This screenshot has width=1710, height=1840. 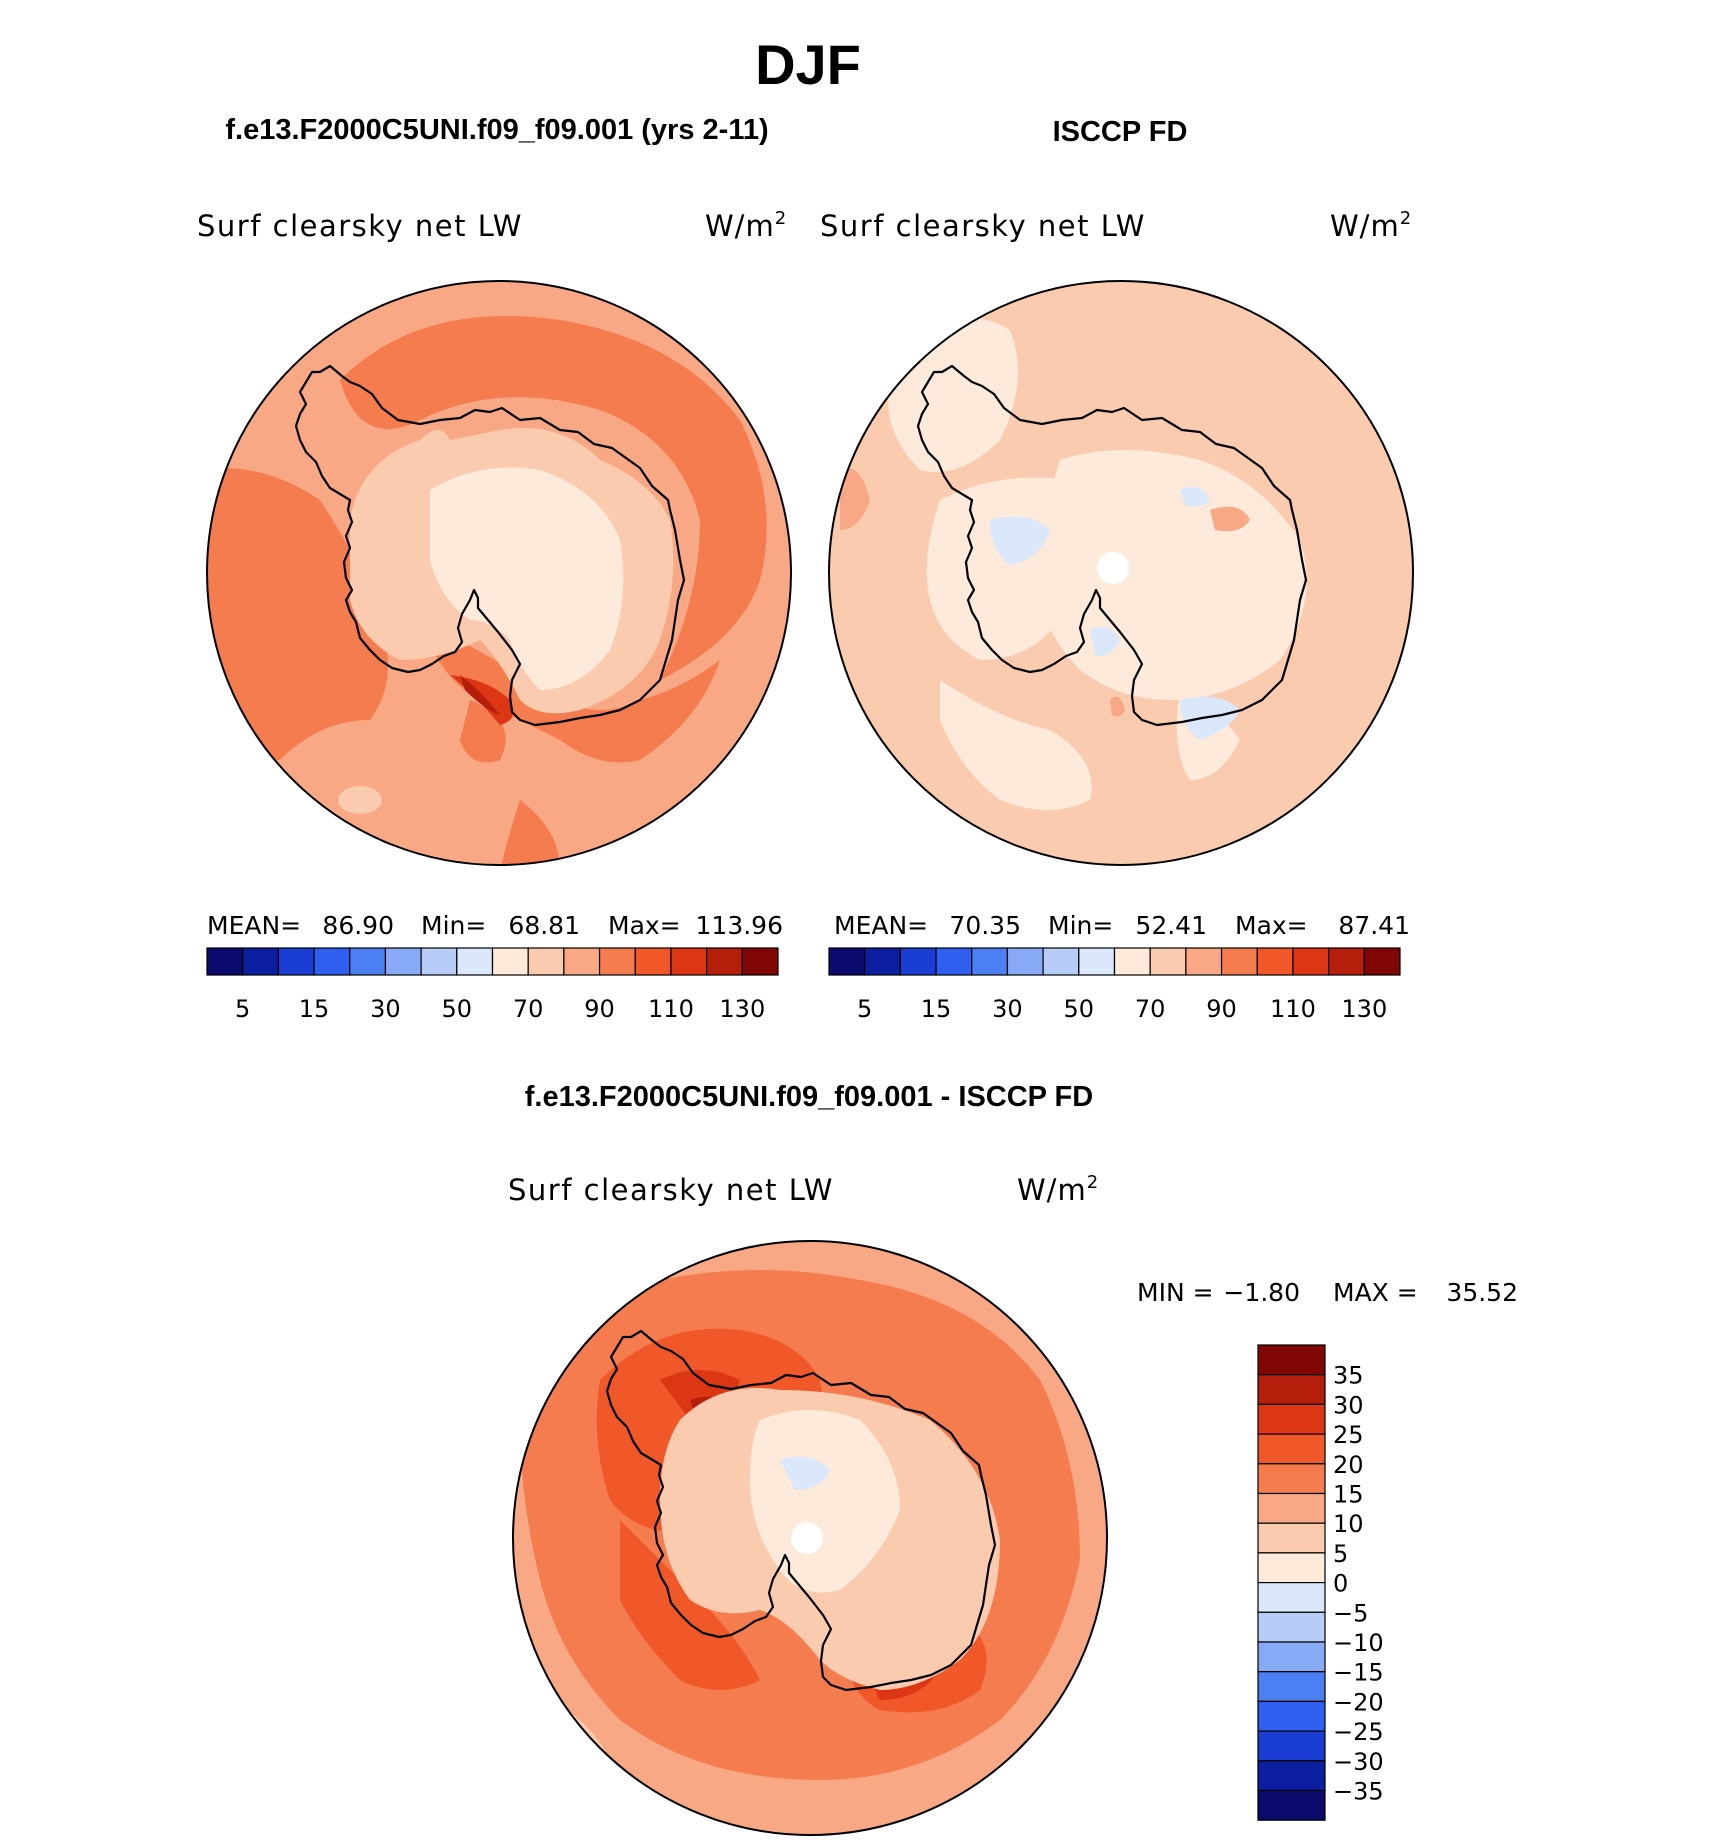 What do you see at coordinates (1348, 1465) in the screenshot?
I see `colorbar-tick-label: 20` at bounding box center [1348, 1465].